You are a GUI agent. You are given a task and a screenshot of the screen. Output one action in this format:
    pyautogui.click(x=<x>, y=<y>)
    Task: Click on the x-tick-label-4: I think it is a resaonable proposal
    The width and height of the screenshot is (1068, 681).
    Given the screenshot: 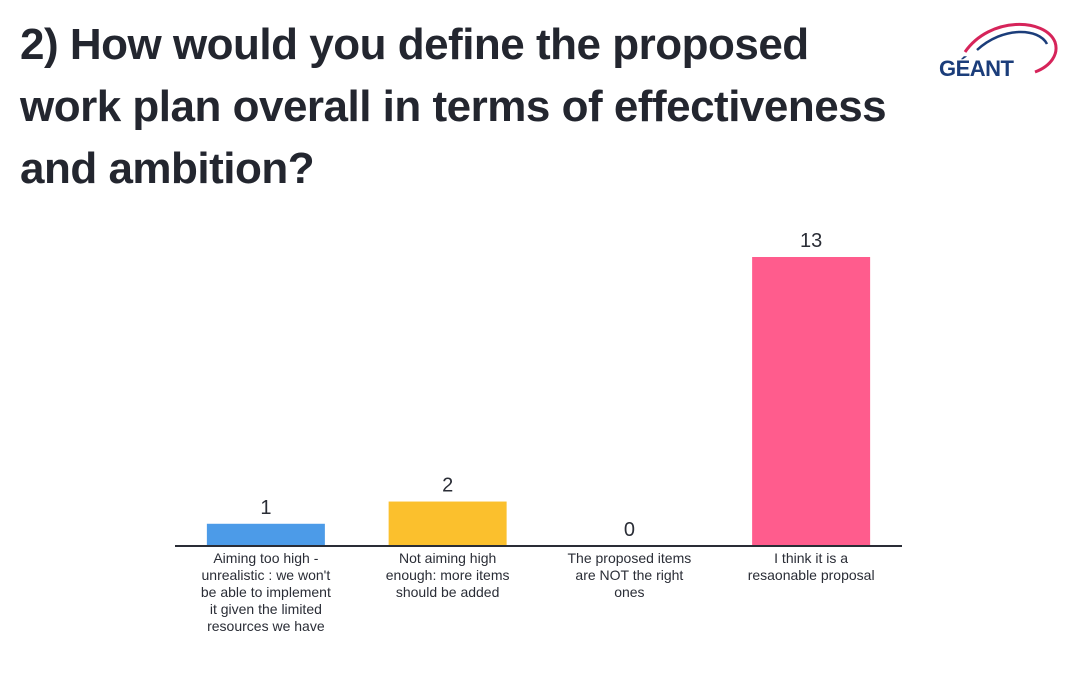 What is the action you would take?
    pyautogui.click(x=811, y=566)
    